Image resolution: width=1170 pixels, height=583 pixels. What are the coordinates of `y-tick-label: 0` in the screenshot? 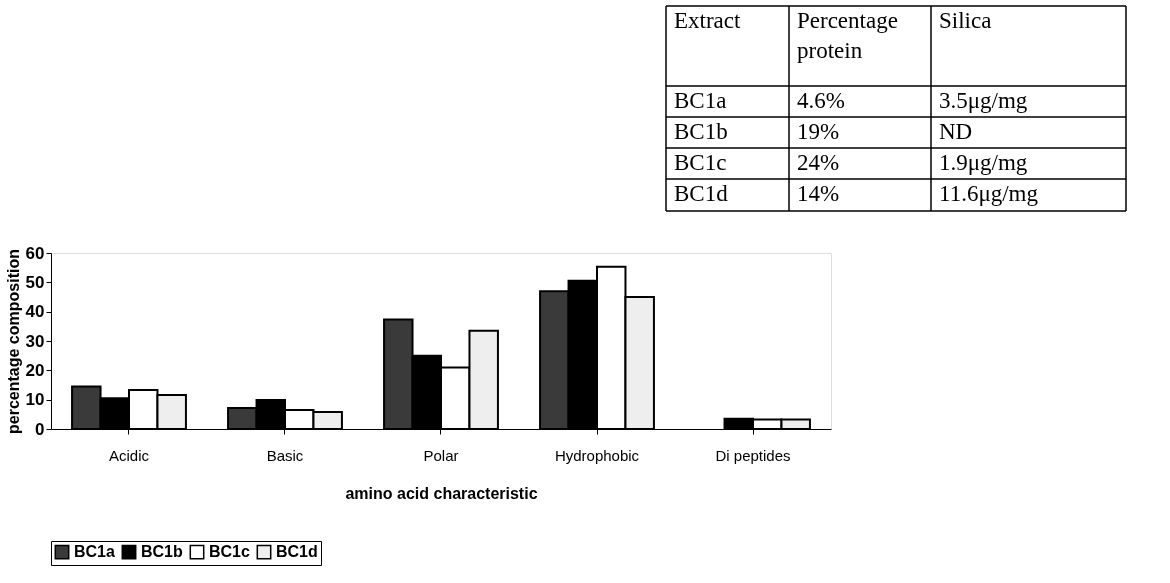 It's located at (40, 429).